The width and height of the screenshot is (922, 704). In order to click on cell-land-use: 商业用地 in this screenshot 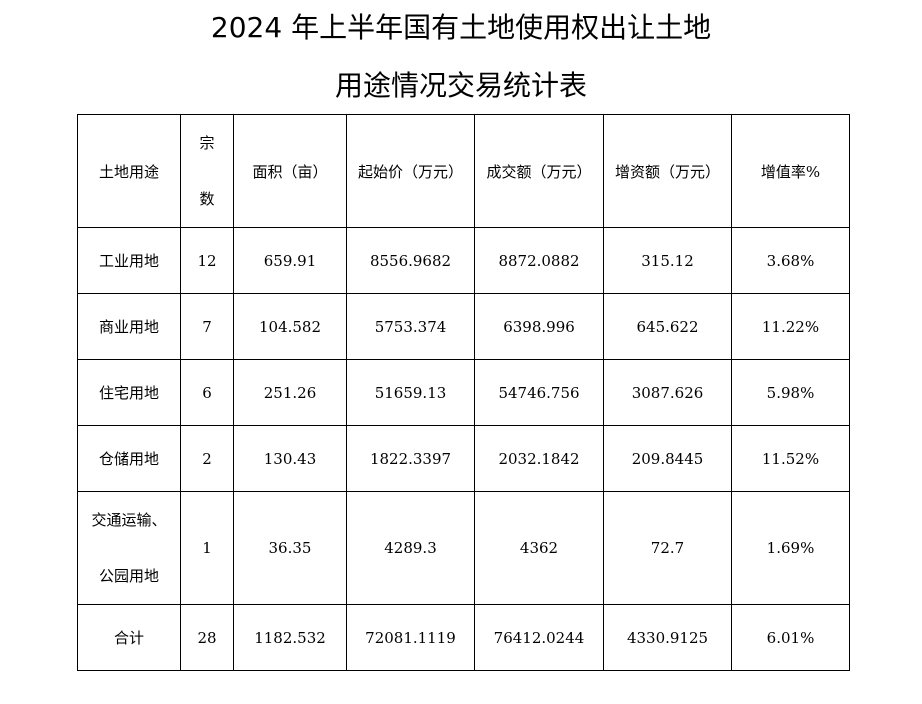, I will do `click(129, 326)`.